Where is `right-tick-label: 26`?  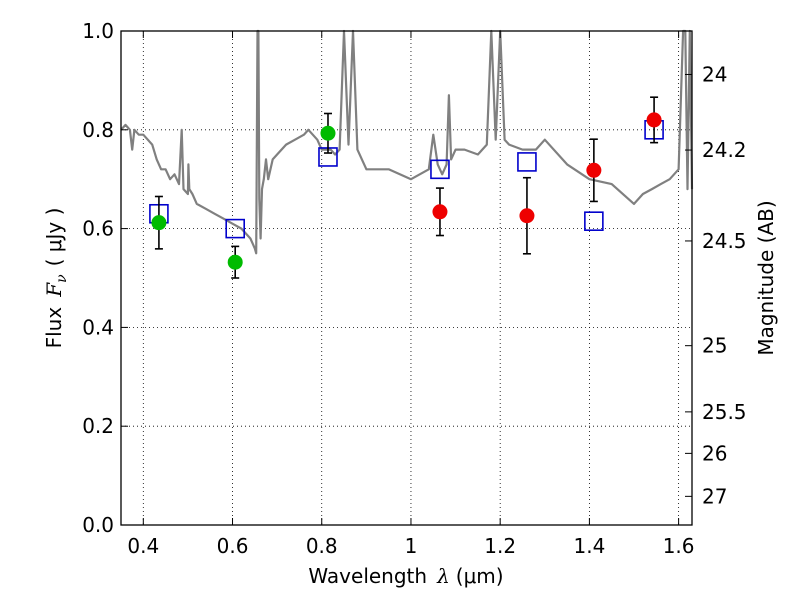
right-tick-label: 26 is located at coordinates (714, 453).